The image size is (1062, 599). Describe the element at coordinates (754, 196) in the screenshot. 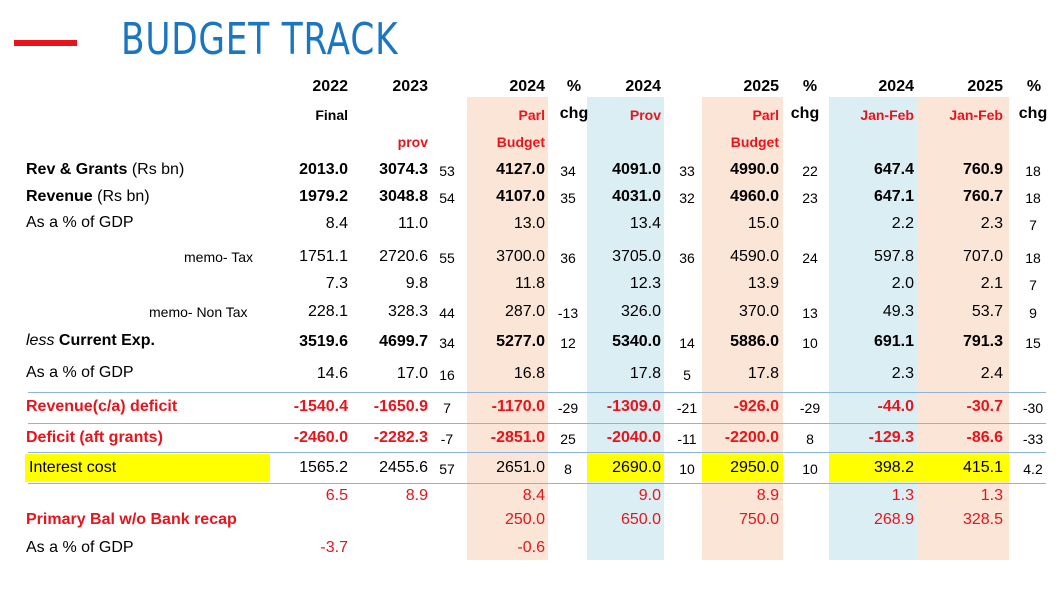

I see `value-cell: 4960.0` at that location.